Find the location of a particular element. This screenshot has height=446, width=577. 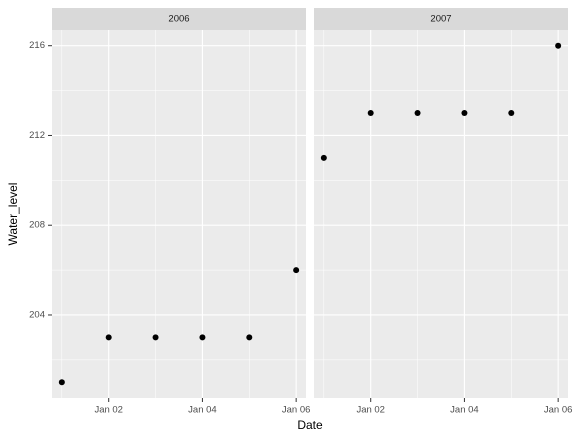

x-axis-title: Date is located at coordinates (310, 425).